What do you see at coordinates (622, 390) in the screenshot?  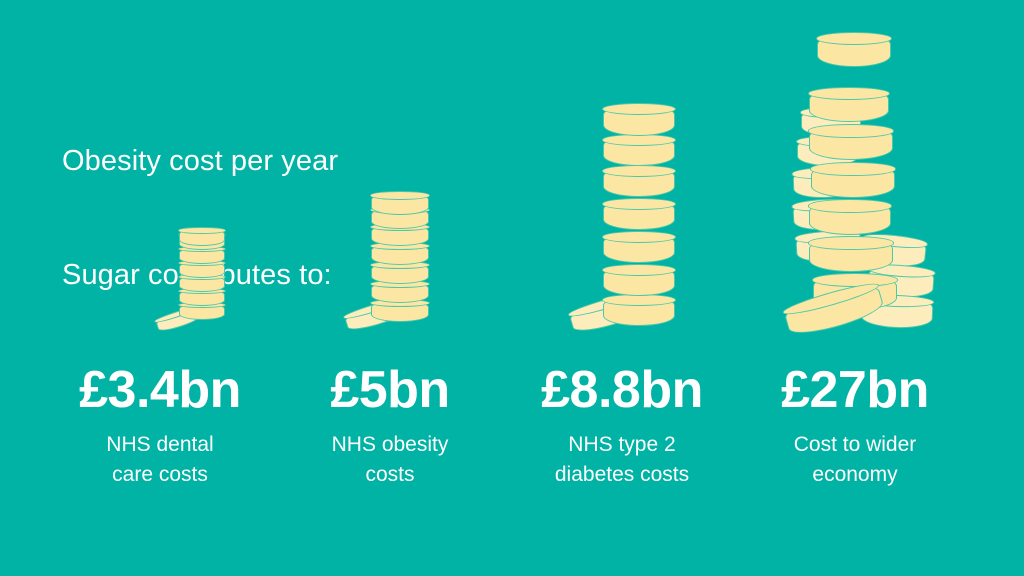 I see `stat-value: £8.8bn` at bounding box center [622, 390].